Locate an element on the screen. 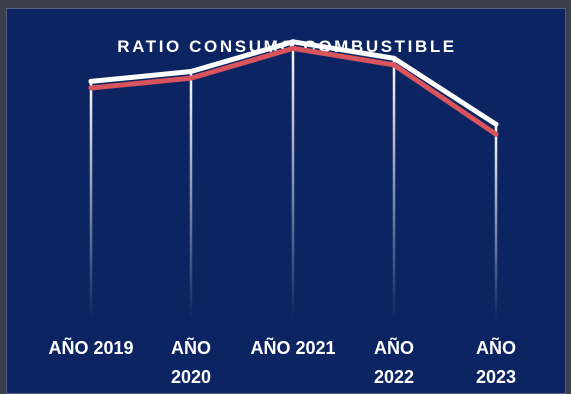 The height and width of the screenshot is (394, 571). x-tick-label-line: 2022 is located at coordinates (394, 377).